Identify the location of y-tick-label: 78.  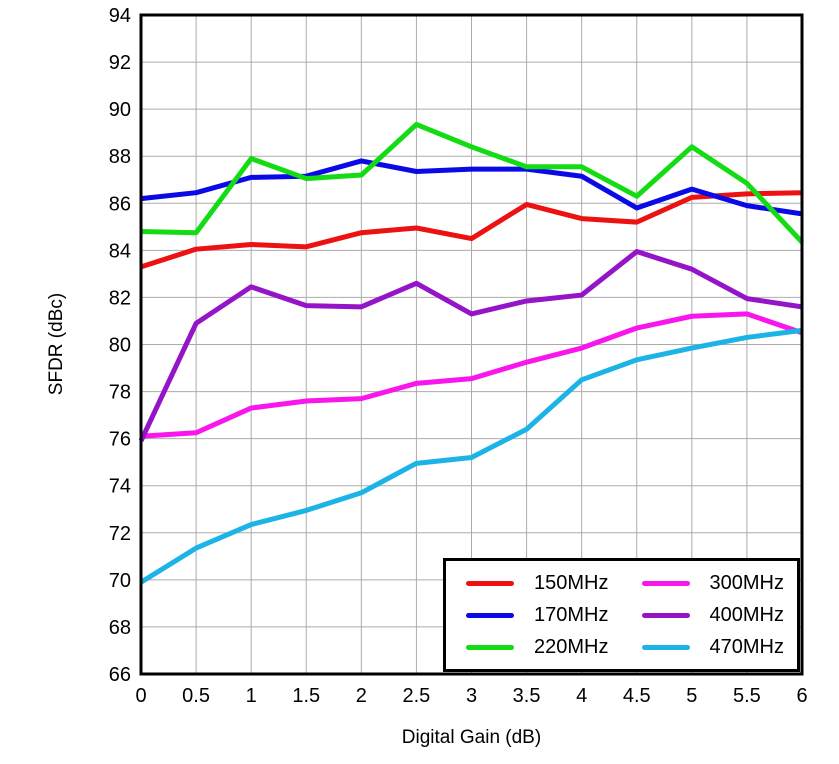
(120, 393).